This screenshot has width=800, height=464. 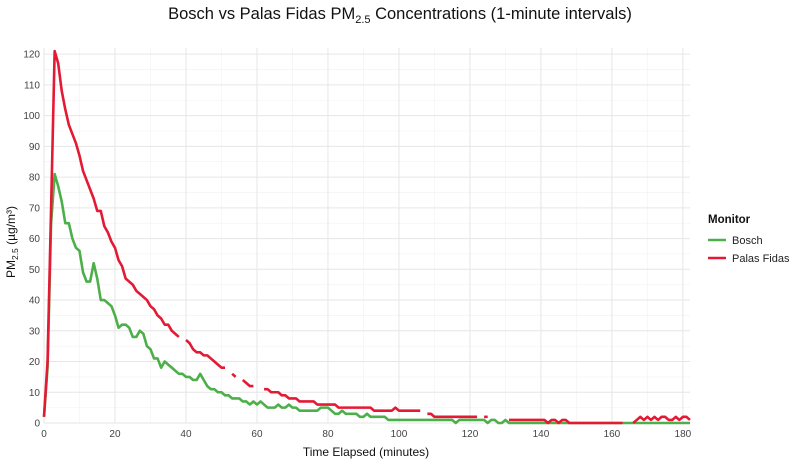 What do you see at coordinates (541, 434) in the screenshot?
I see `x-tick-label: 140` at bounding box center [541, 434].